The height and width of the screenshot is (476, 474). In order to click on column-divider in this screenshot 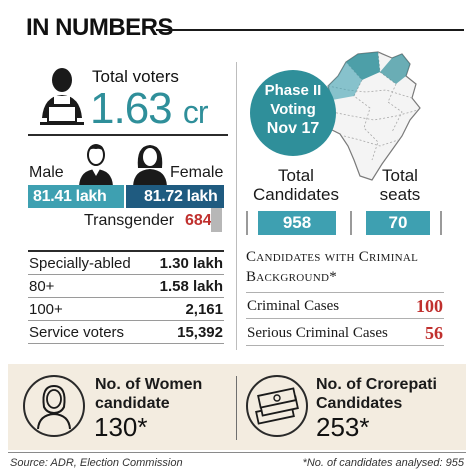, I will do `click(236, 206)`.